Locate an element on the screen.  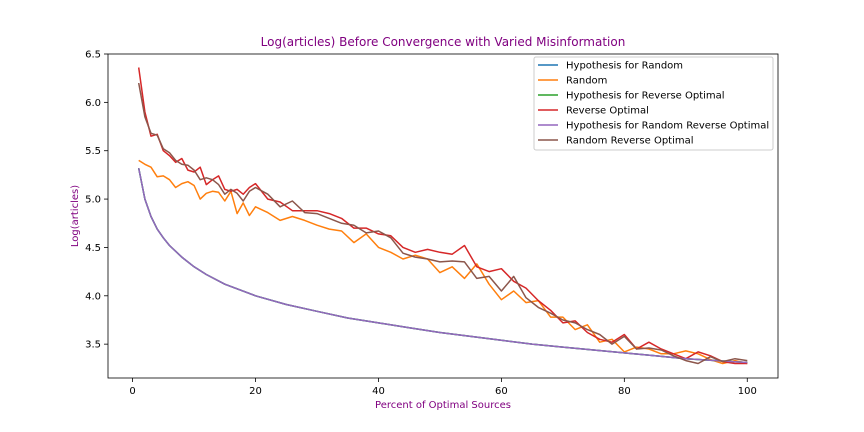
y-tick-label: 5.5 is located at coordinates (93, 151).